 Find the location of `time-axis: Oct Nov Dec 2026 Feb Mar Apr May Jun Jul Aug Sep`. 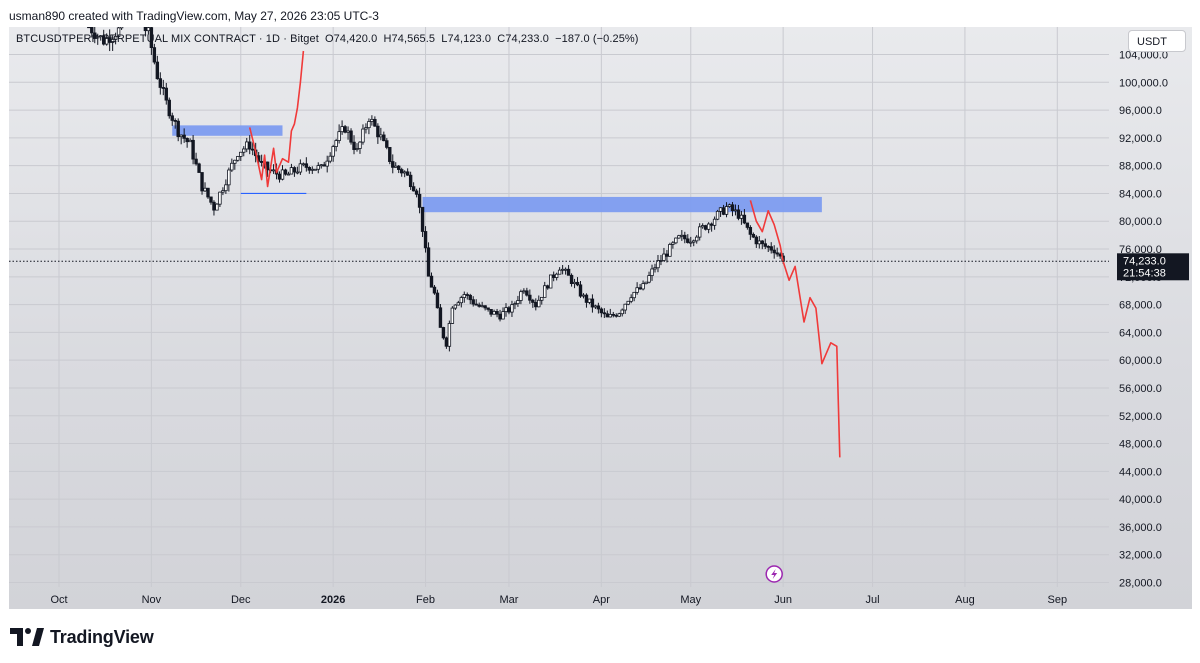

time-axis: Oct Nov Dec 2026 Feb Mar Apr May Jun Jul Aug Sep is located at coordinates (558, 600).